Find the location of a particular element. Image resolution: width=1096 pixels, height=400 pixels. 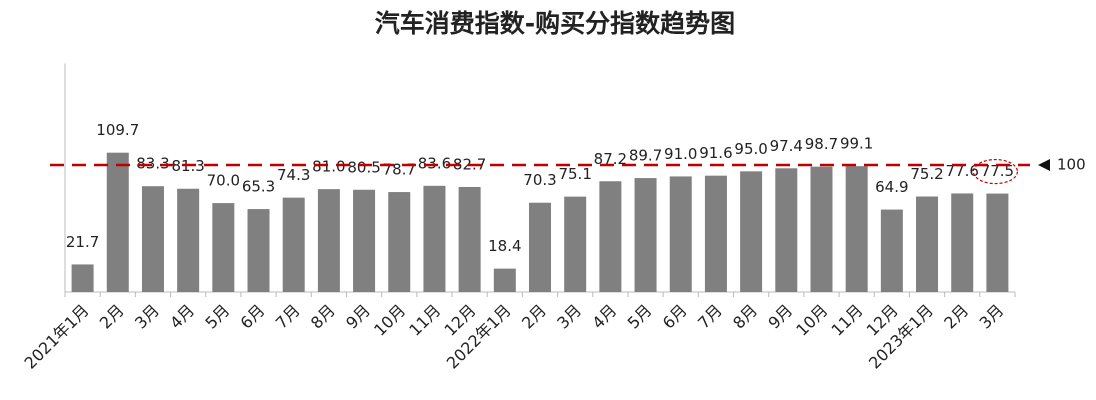

value-label: 70.3 is located at coordinates (539, 180).